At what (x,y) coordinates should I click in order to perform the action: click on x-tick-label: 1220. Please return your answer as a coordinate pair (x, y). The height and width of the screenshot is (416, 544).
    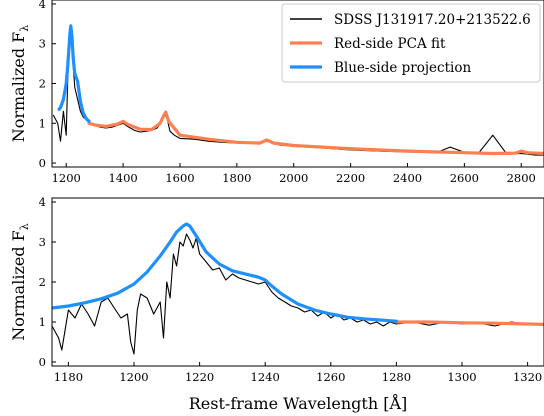
    Looking at the image, I should click on (199, 377).